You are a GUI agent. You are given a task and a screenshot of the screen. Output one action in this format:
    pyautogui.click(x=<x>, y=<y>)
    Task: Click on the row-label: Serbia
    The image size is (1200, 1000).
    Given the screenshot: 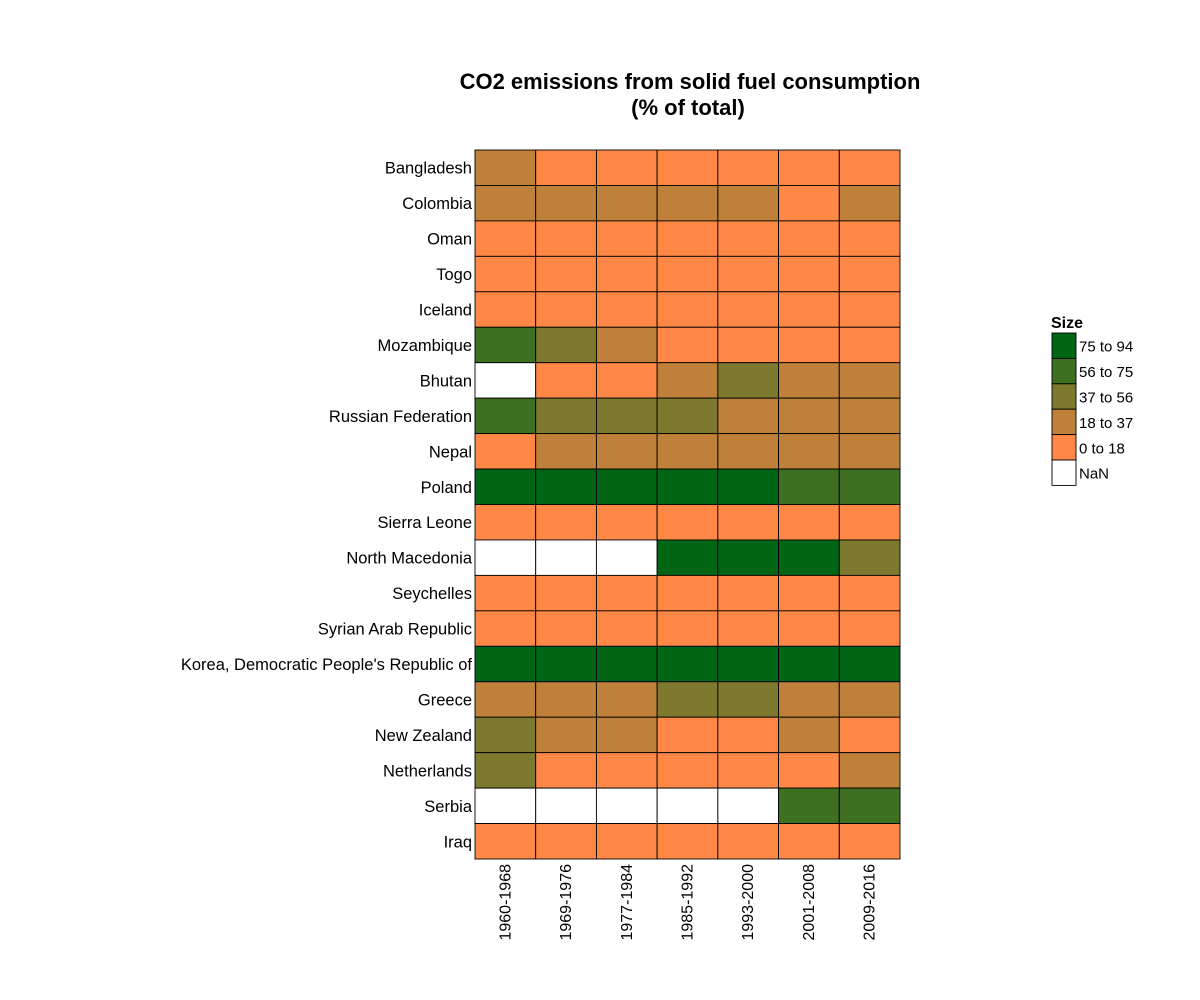 What is the action you would take?
    pyautogui.click(x=448, y=807)
    